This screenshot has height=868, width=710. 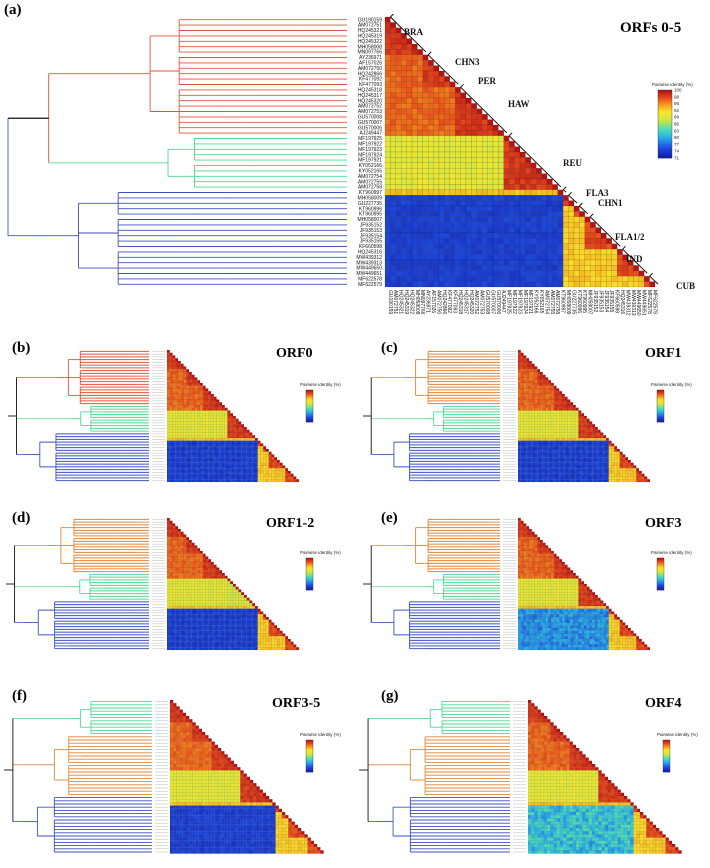 What do you see at coordinates (663, 353) in the screenshot?
I see `panel-c-title: ORF1` at bounding box center [663, 353].